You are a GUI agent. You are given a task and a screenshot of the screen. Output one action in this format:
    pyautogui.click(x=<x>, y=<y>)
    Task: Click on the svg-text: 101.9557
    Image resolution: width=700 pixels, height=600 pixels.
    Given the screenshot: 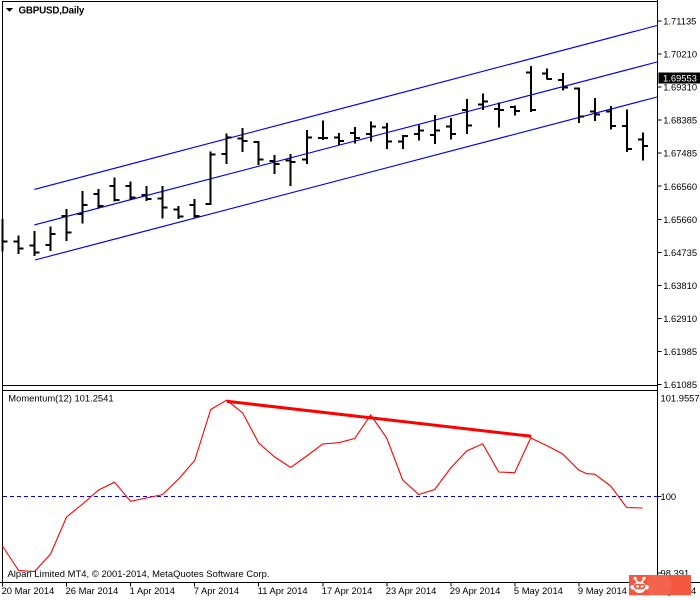 What is the action you would take?
    pyautogui.click(x=680, y=398)
    